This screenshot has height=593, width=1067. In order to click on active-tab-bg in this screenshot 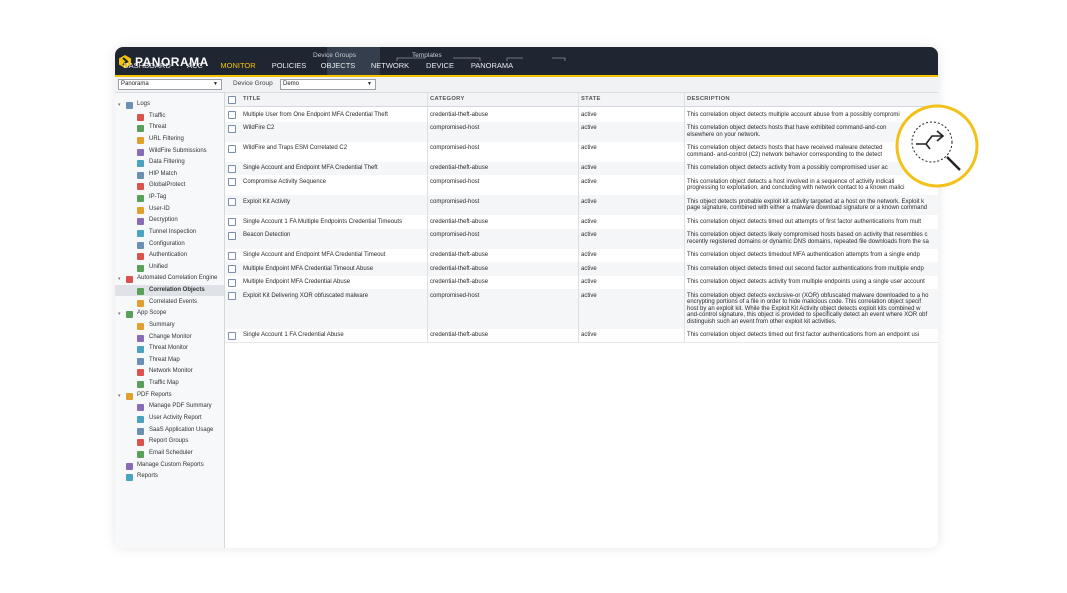, I will do `click(353, 61)`.